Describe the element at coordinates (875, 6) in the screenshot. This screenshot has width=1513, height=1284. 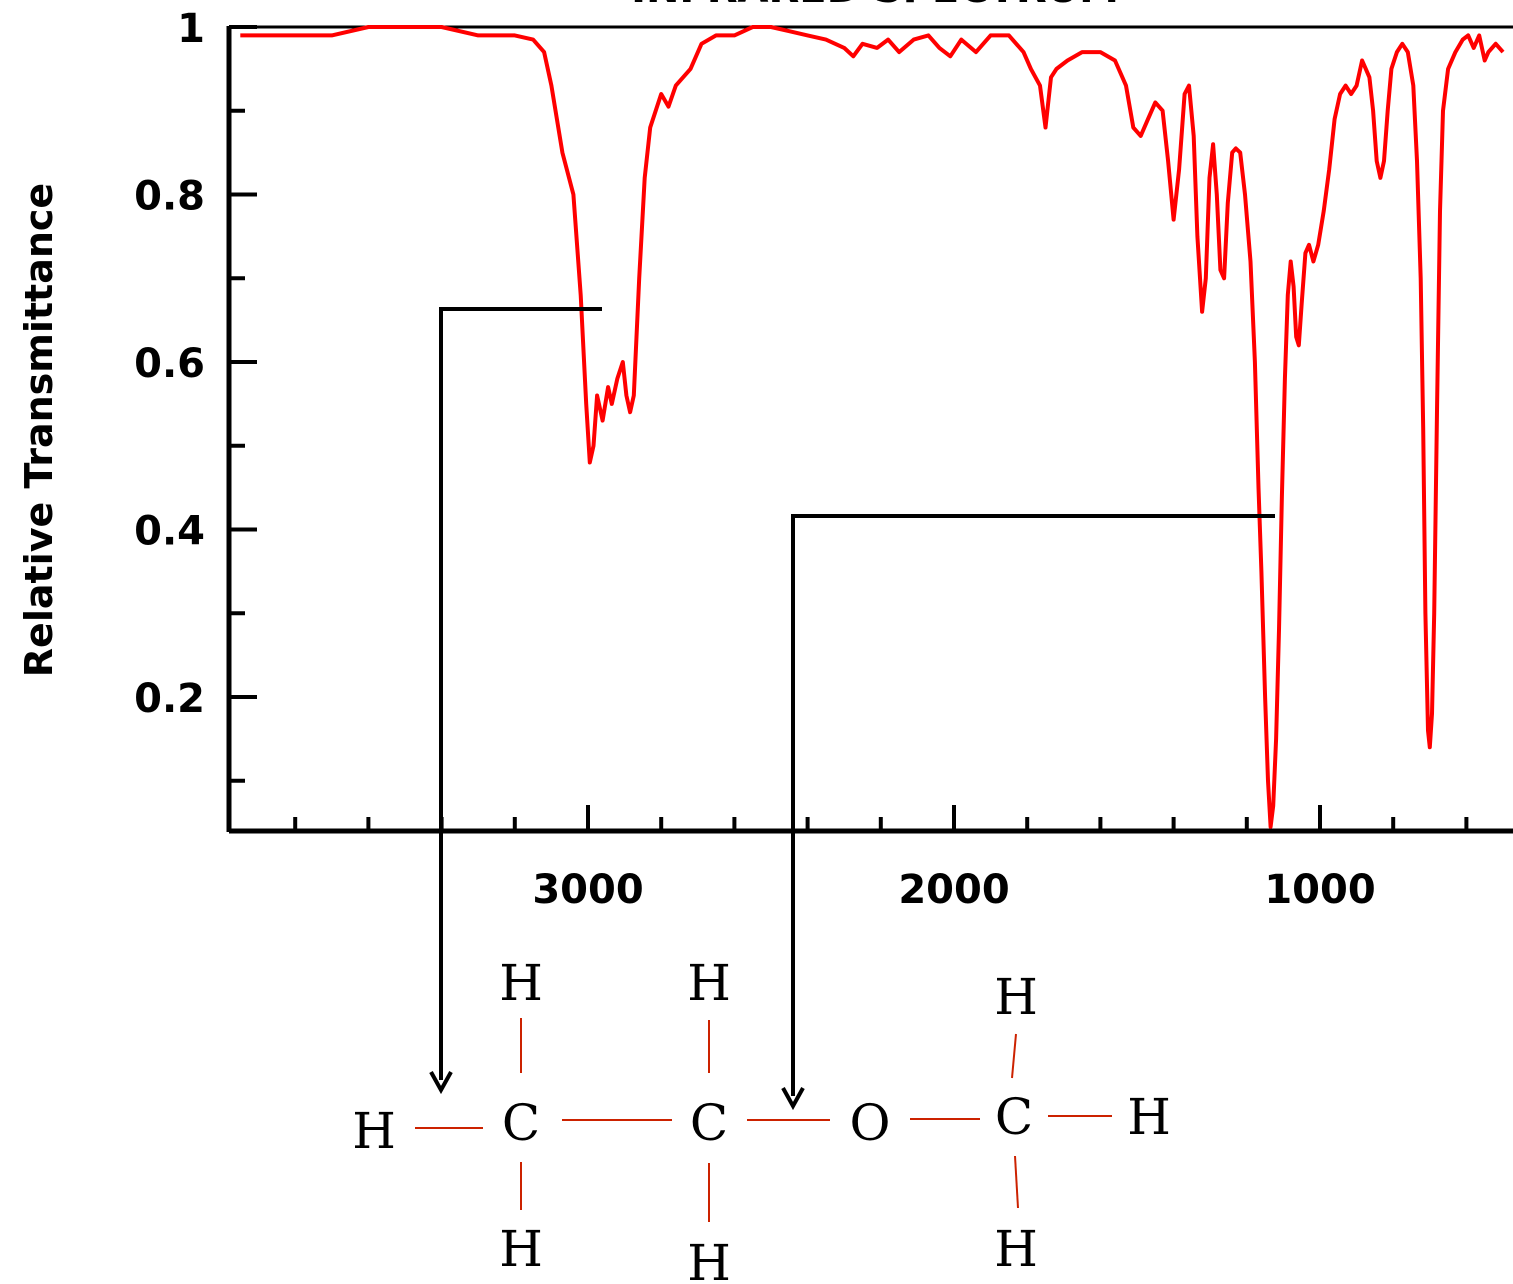
I see `chart-title: INFRARED SPECTRUM` at that location.